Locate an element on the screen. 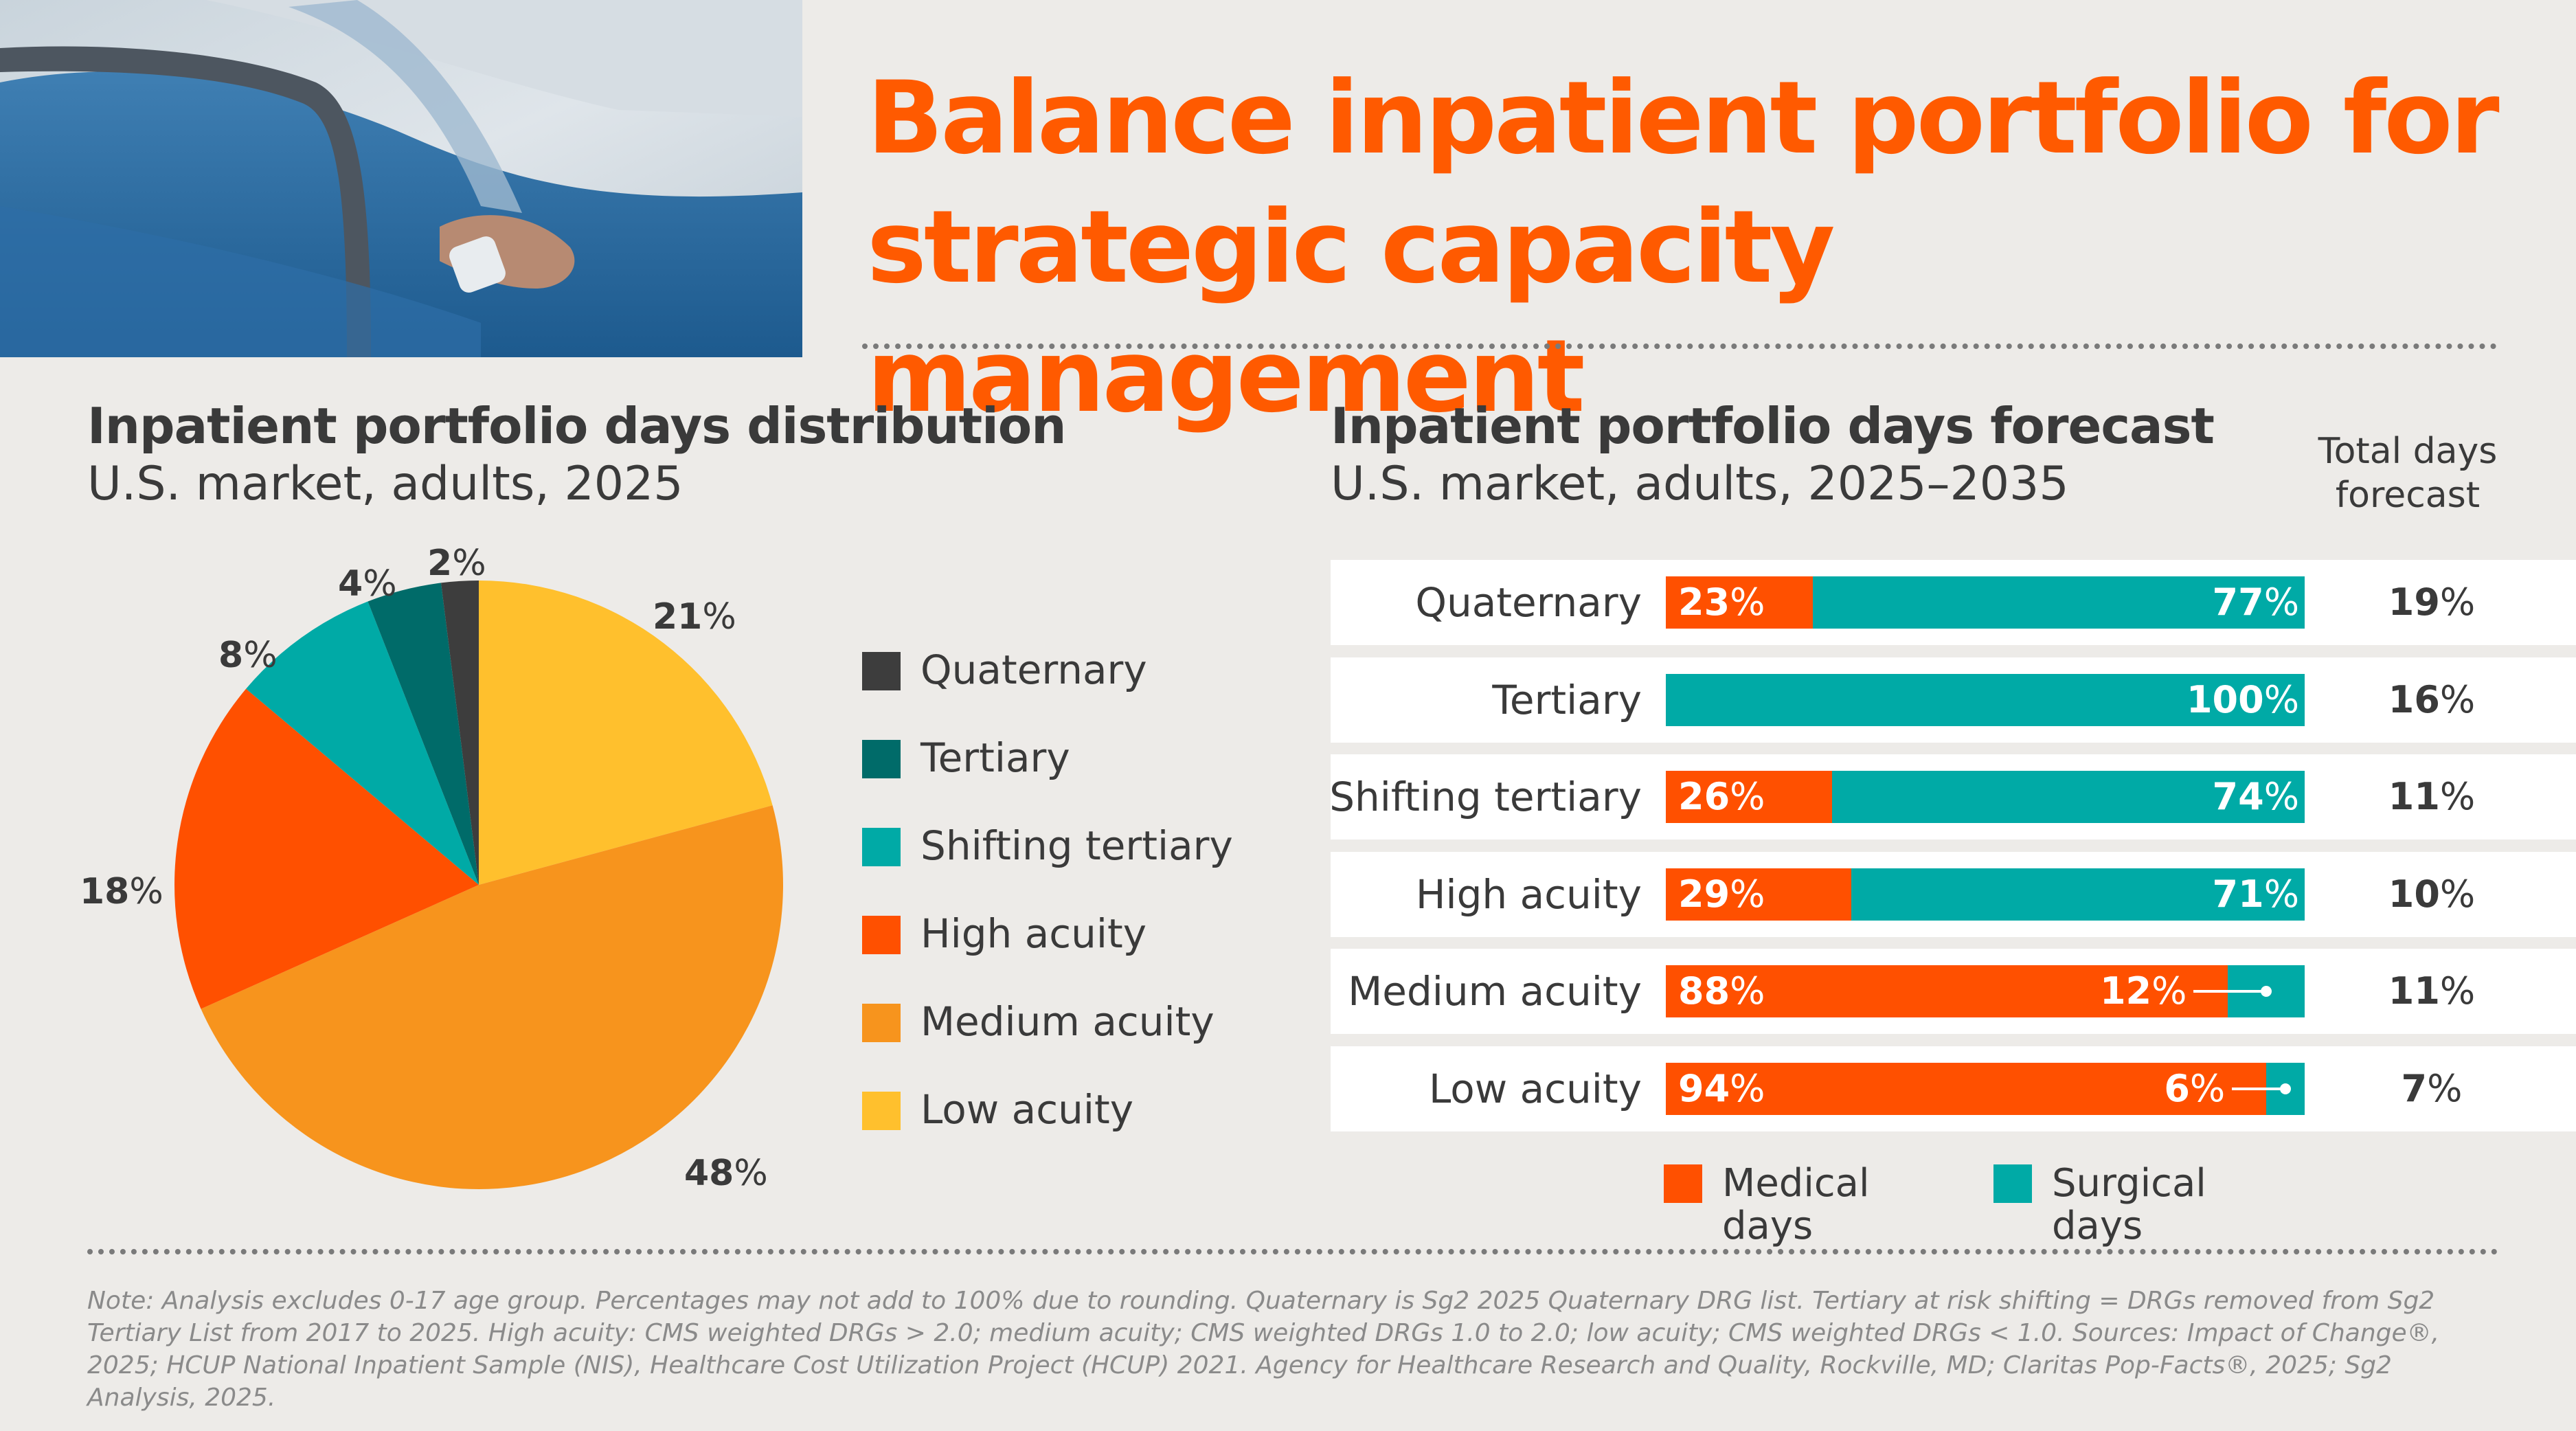  bar-label-surgical: 100% is located at coordinates (2242, 699).